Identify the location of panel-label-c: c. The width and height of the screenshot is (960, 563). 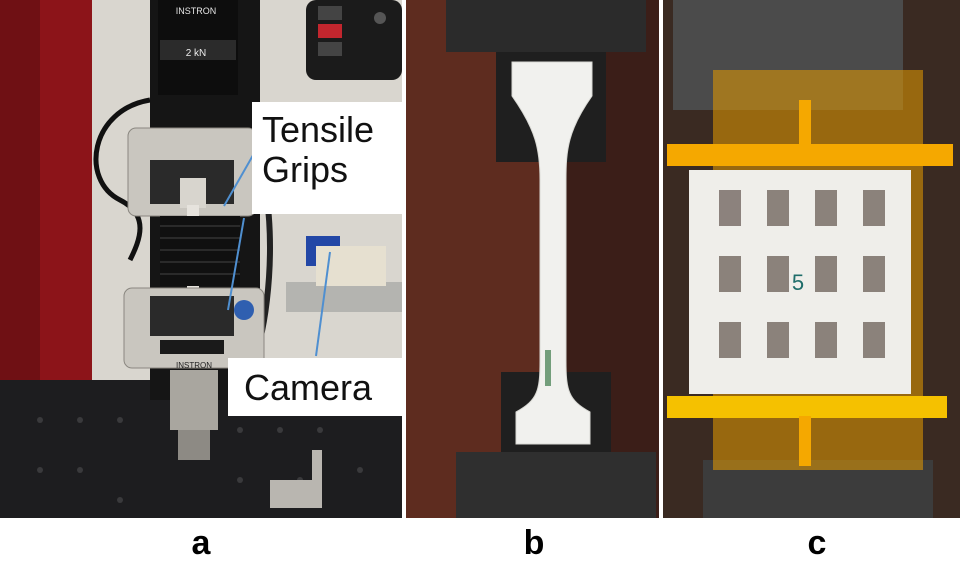
(817, 543).